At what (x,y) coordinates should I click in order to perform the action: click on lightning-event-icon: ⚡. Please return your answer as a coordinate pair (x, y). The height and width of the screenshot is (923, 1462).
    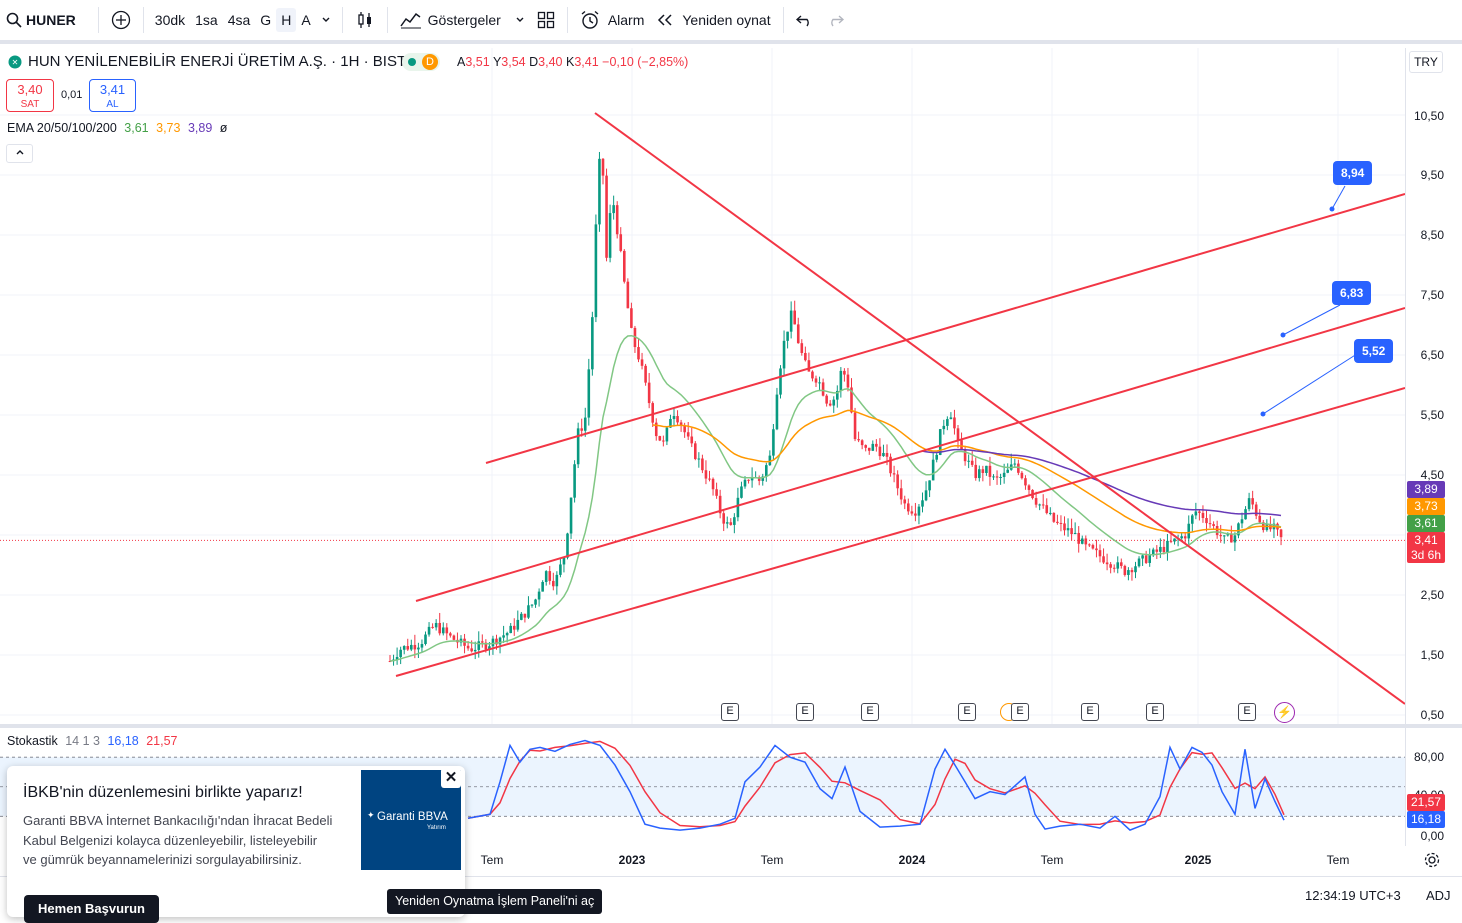
    Looking at the image, I should click on (1284, 712).